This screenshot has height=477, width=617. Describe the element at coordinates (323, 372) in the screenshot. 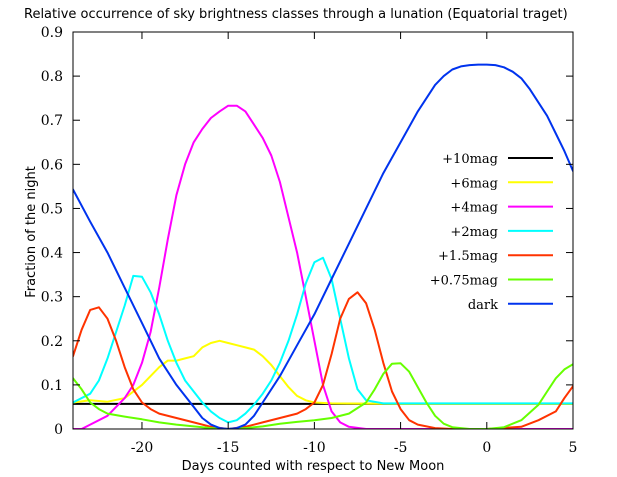

I see `series-line-6mag` at that location.